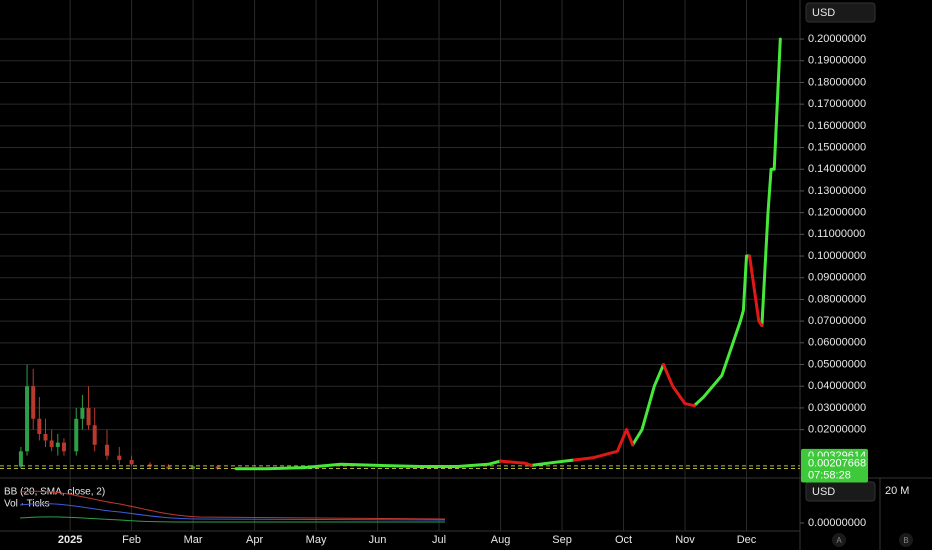 This screenshot has height=550, width=932. Describe the element at coordinates (254, 540) in the screenshot. I see `x-tick-label: Apr` at that location.